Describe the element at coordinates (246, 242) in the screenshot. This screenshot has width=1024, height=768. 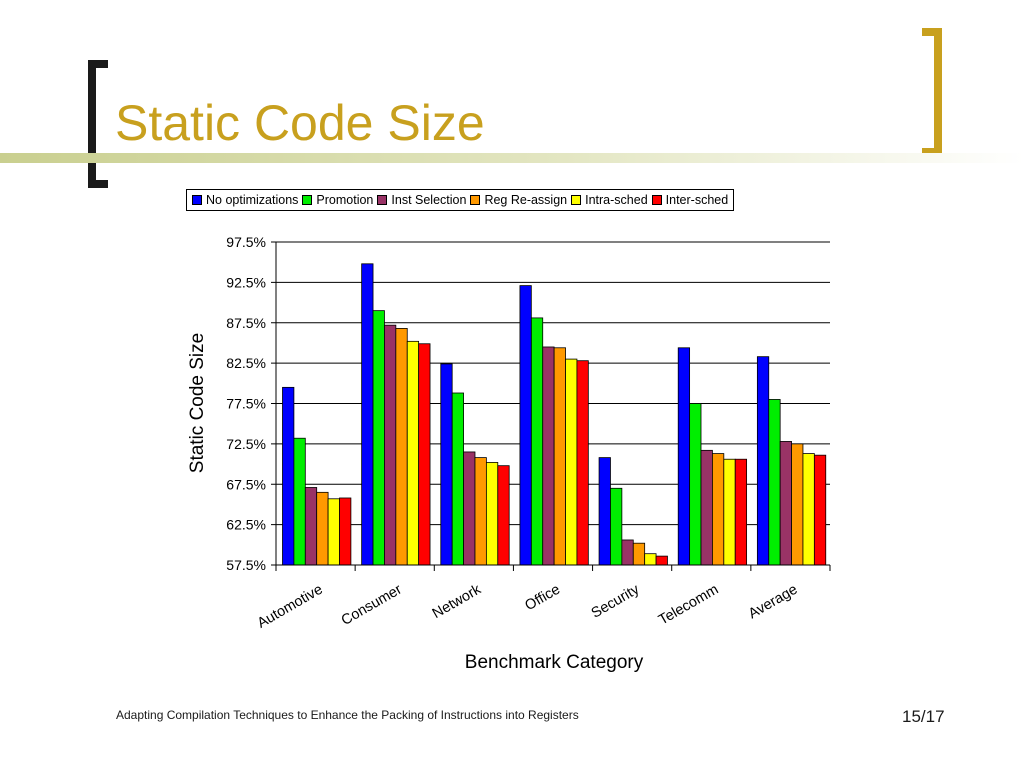
I see `y-tick-label: 97.5%` at that location.